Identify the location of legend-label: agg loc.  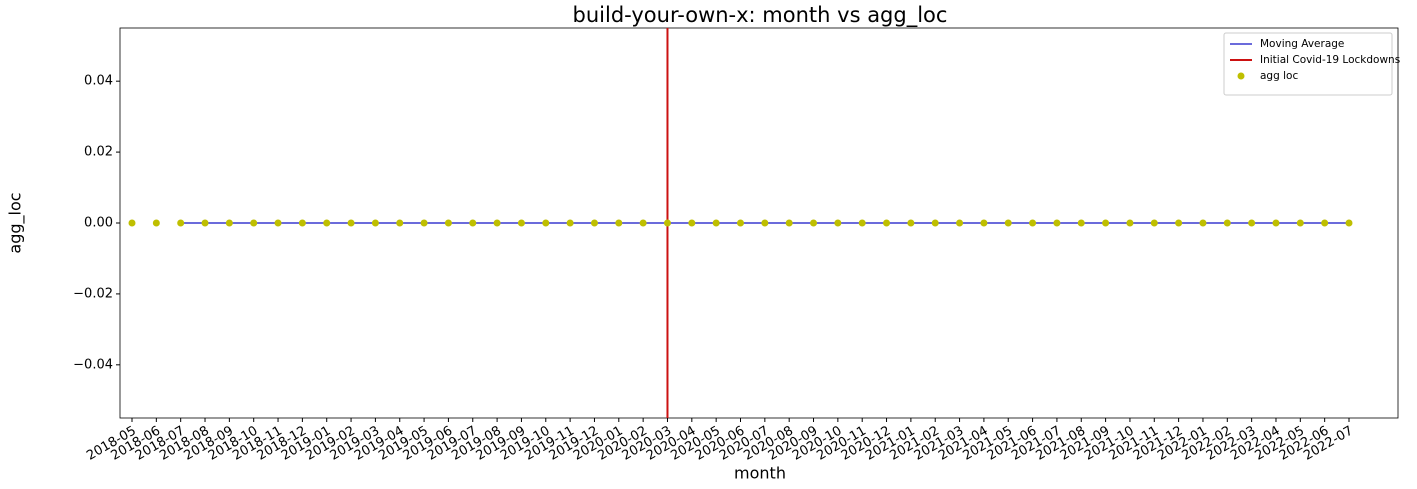
(1279, 76).